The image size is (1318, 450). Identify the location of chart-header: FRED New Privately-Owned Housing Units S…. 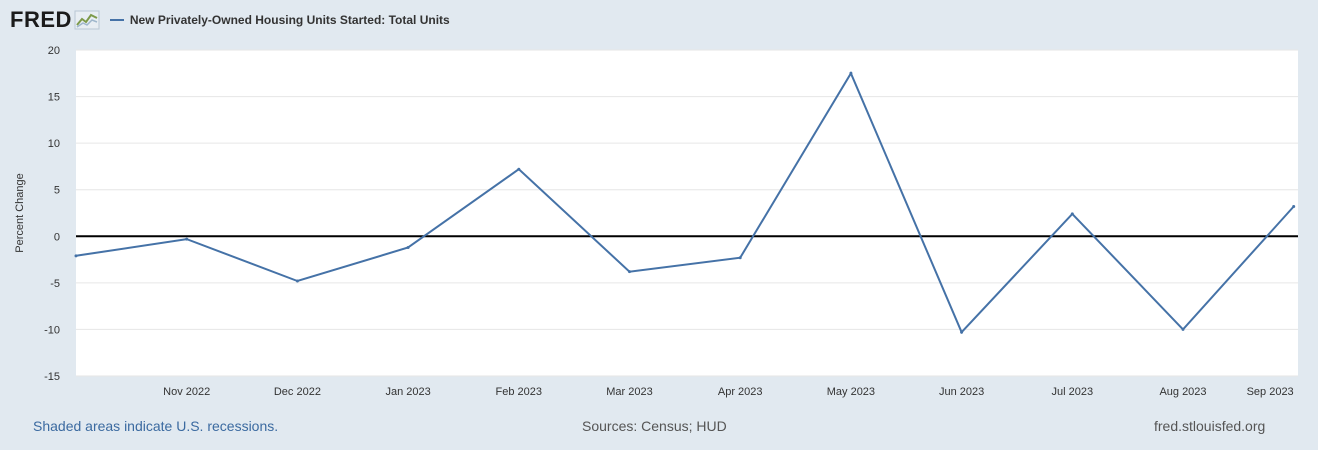
(230, 20).